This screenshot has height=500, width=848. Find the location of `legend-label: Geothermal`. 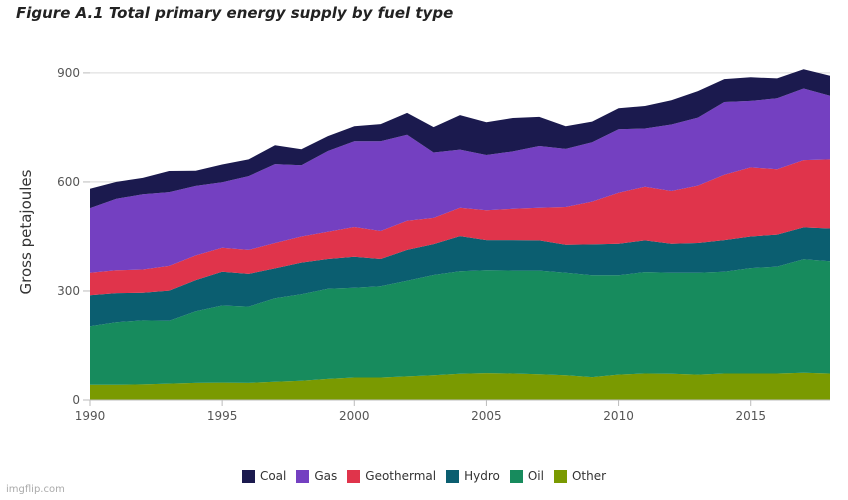

legend-label: Geothermal is located at coordinates (401, 476).